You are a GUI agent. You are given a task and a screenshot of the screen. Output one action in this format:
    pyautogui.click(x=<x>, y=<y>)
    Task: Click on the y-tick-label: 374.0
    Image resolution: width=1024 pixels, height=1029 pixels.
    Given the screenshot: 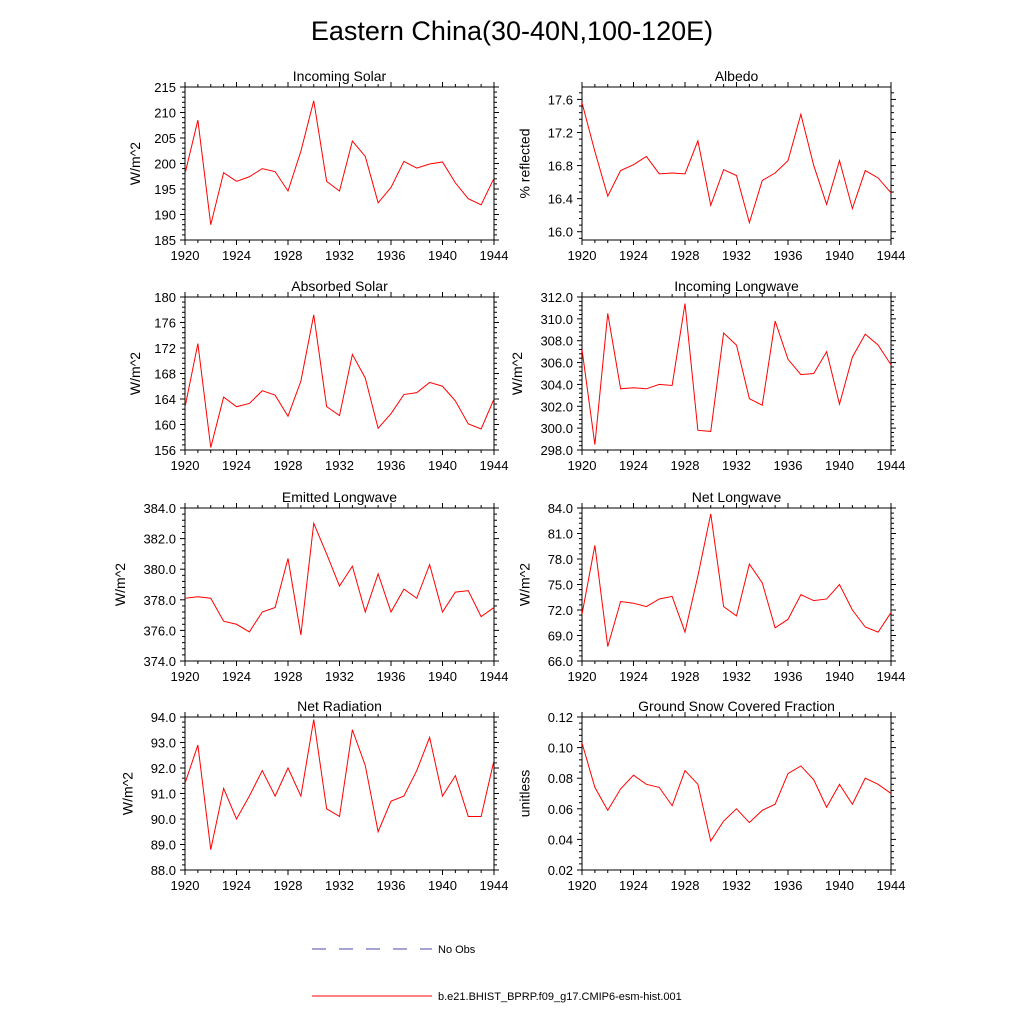 What is the action you would take?
    pyautogui.click(x=159, y=661)
    